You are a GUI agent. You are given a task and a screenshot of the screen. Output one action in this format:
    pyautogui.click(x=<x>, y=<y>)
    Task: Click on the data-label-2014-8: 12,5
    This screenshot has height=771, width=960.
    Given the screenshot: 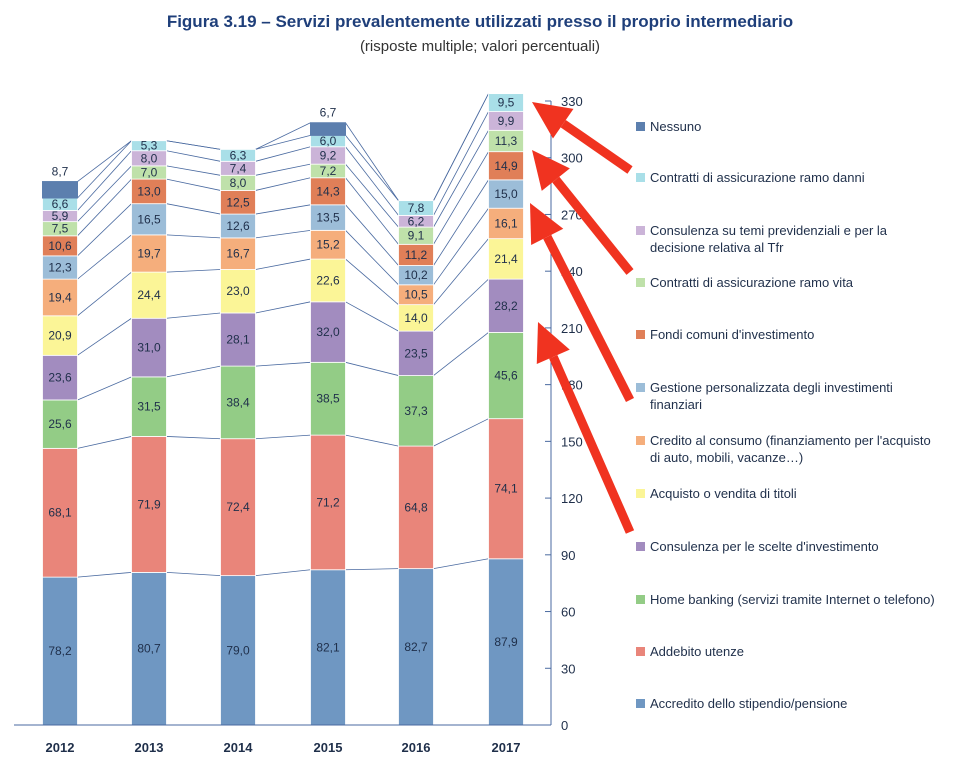 What is the action you would take?
    pyautogui.click(x=238, y=202)
    